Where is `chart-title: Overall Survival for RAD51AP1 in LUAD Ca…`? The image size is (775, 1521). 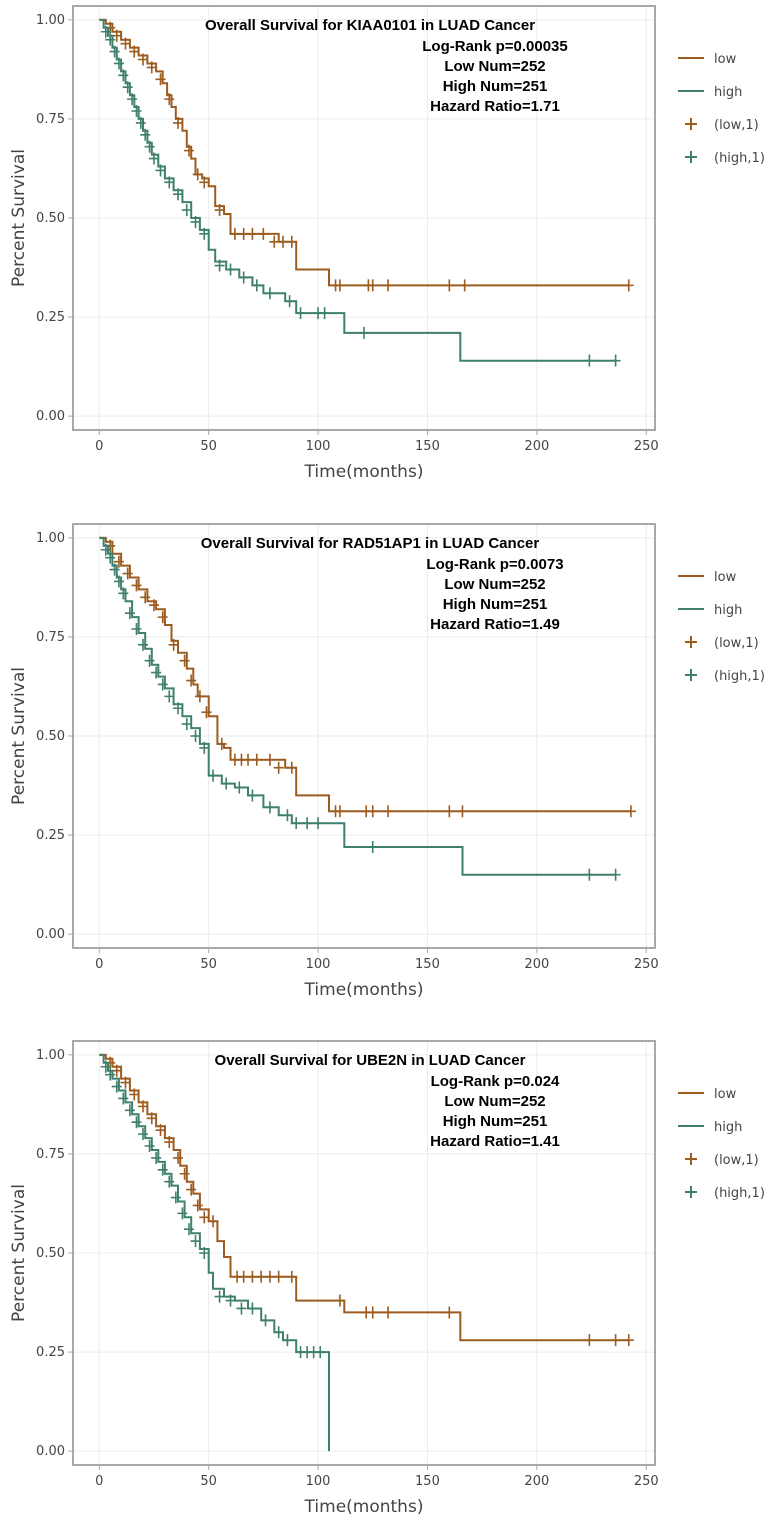 chart-title: Overall Survival for RAD51AP1 in LUAD Ca… is located at coordinates (370, 543).